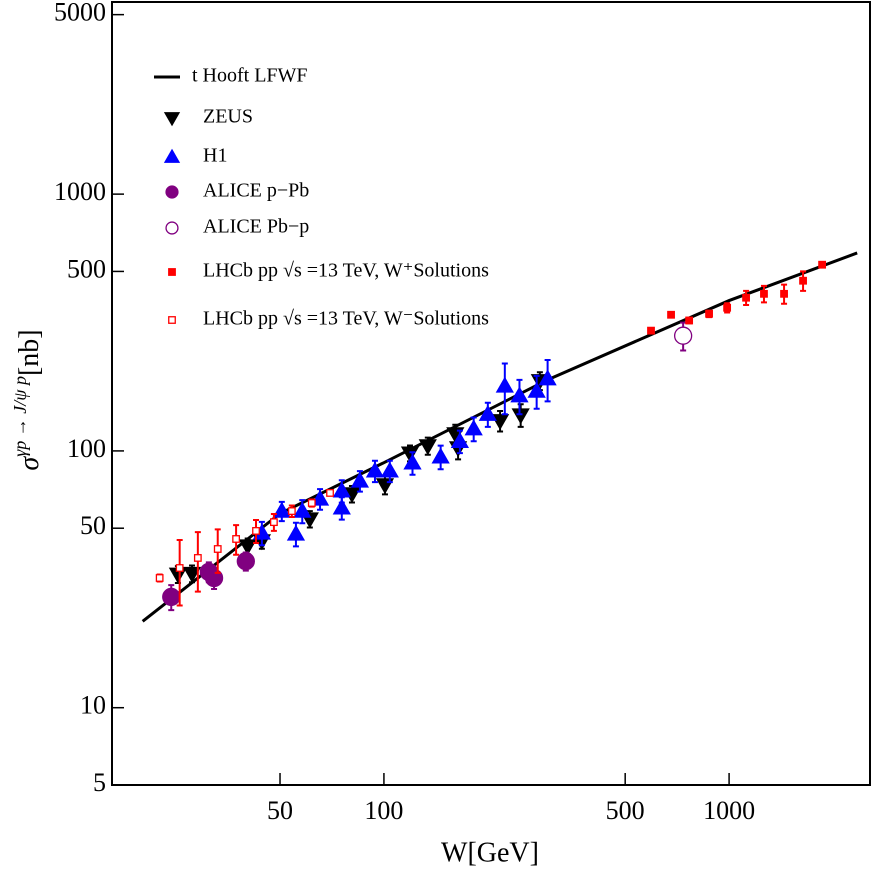 The width and height of the screenshot is (872, 872). What do you see at coordinates (80, 13) in the screenshot?
I see `y-tick-label: 5000` at bounding box center [80, 13].